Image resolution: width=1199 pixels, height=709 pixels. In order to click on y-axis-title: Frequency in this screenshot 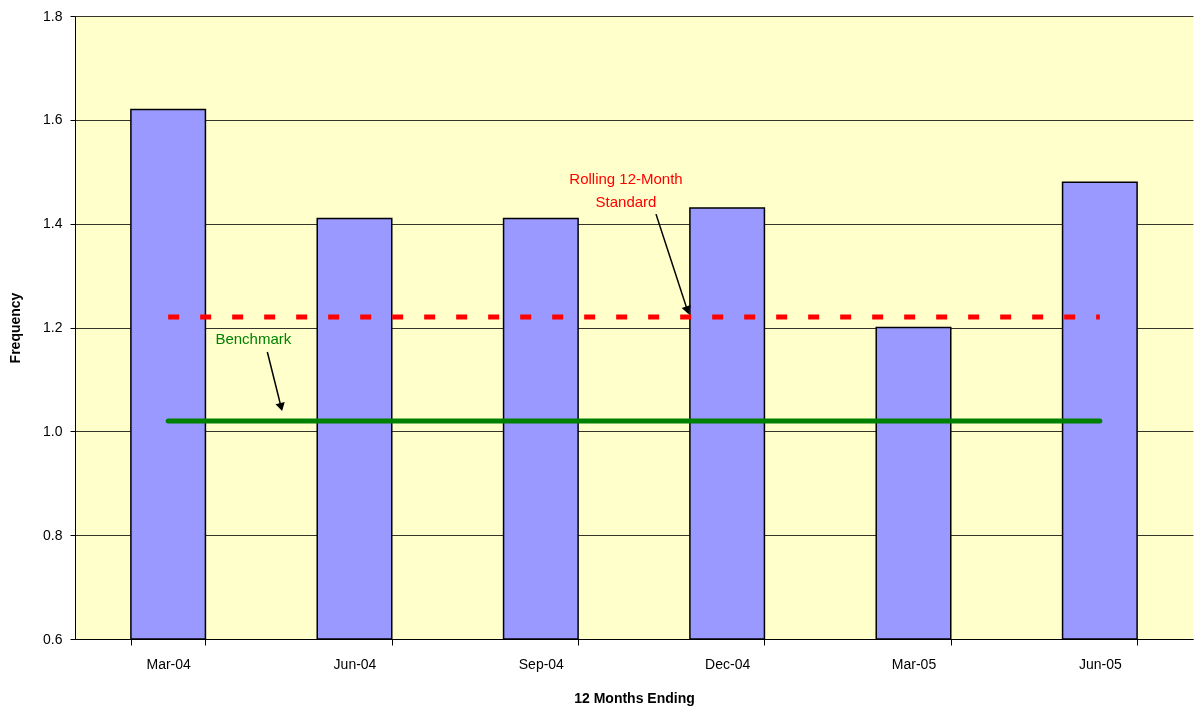, I will do `click(15, 328)`.